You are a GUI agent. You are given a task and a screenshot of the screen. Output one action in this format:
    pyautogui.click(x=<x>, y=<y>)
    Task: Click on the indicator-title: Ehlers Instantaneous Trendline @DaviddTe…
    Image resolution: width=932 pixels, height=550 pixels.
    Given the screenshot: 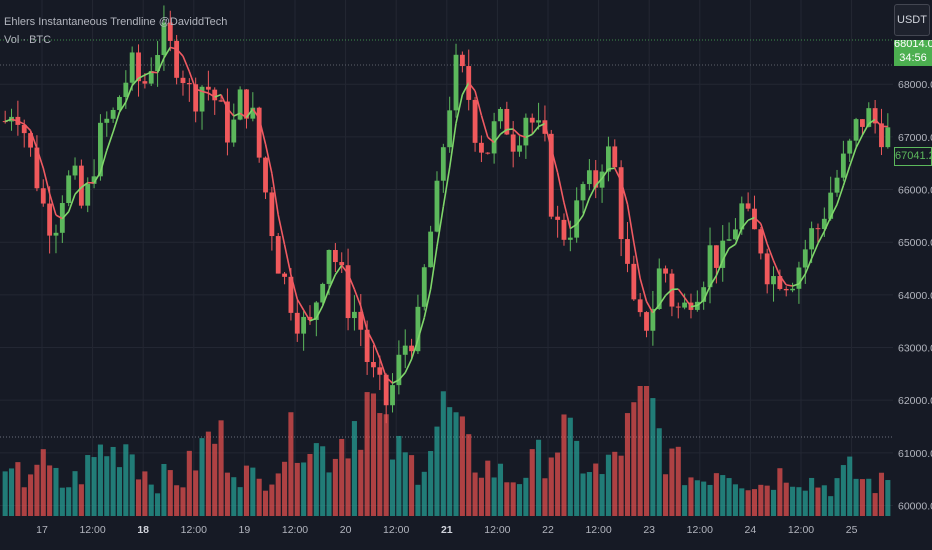 What is the action you would take?
    pyautogui.click(x=116, y=22)
    